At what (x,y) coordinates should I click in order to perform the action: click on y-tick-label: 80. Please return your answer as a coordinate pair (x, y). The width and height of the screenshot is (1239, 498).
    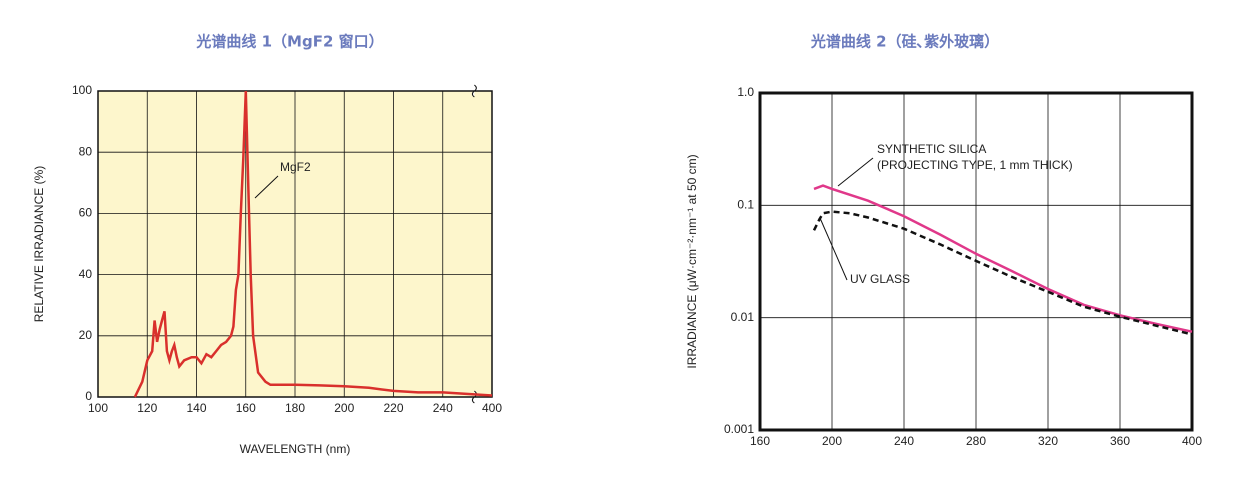
    Looking at the image, I should click on (86, 151).